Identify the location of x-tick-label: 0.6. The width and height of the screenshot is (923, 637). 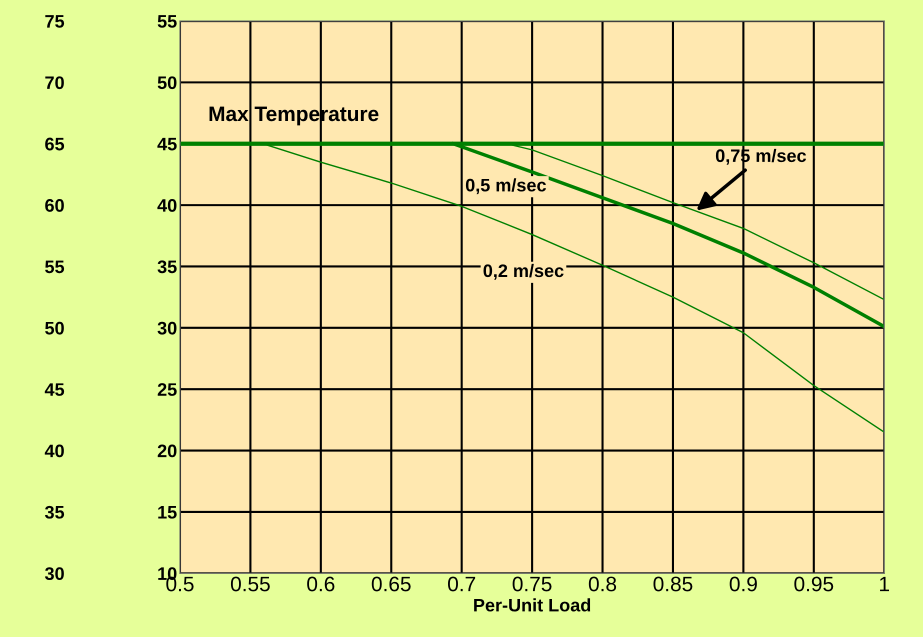
(320, 584).